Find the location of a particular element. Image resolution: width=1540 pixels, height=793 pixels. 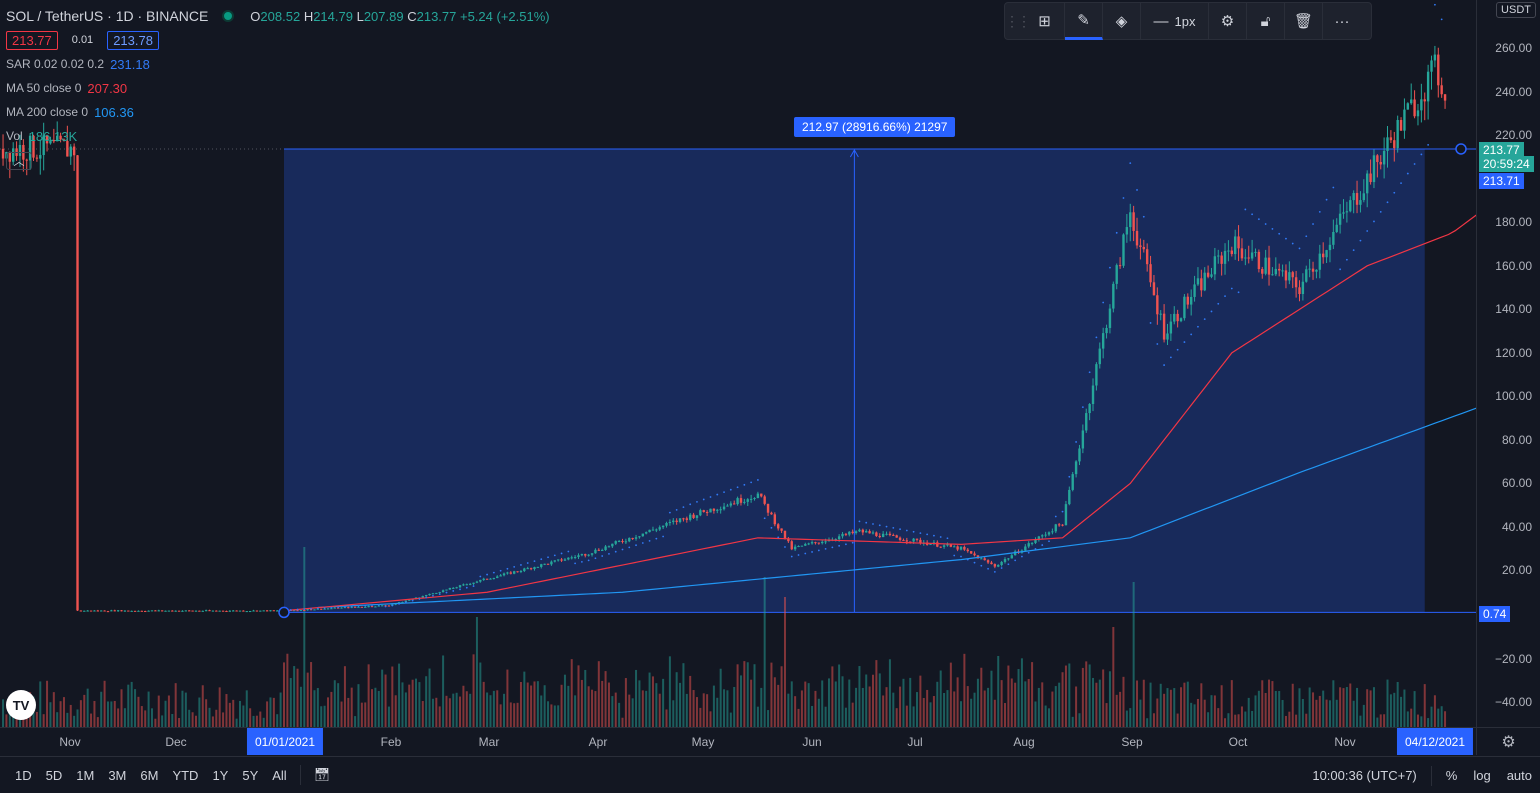

line-color-button: ✎ is located at coordinates (1084, 21).